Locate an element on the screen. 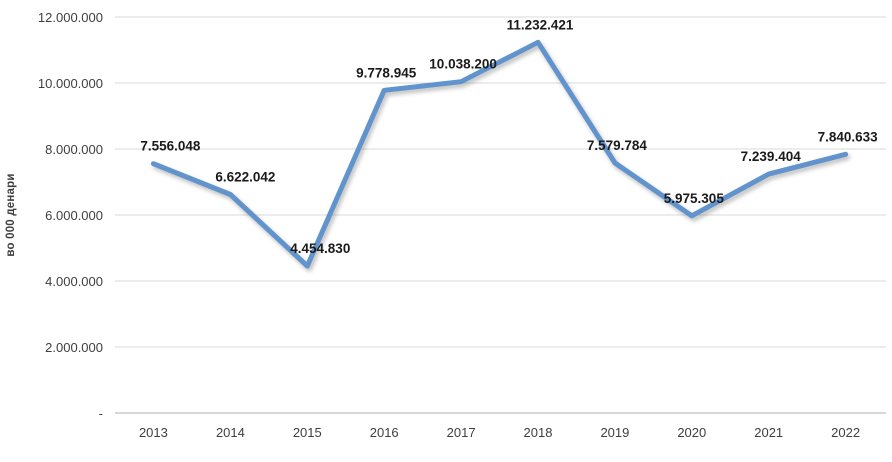 The width and height of the screenshot is (892, 462). data-label: 7.840.633 is located at coordinates (848, 136).